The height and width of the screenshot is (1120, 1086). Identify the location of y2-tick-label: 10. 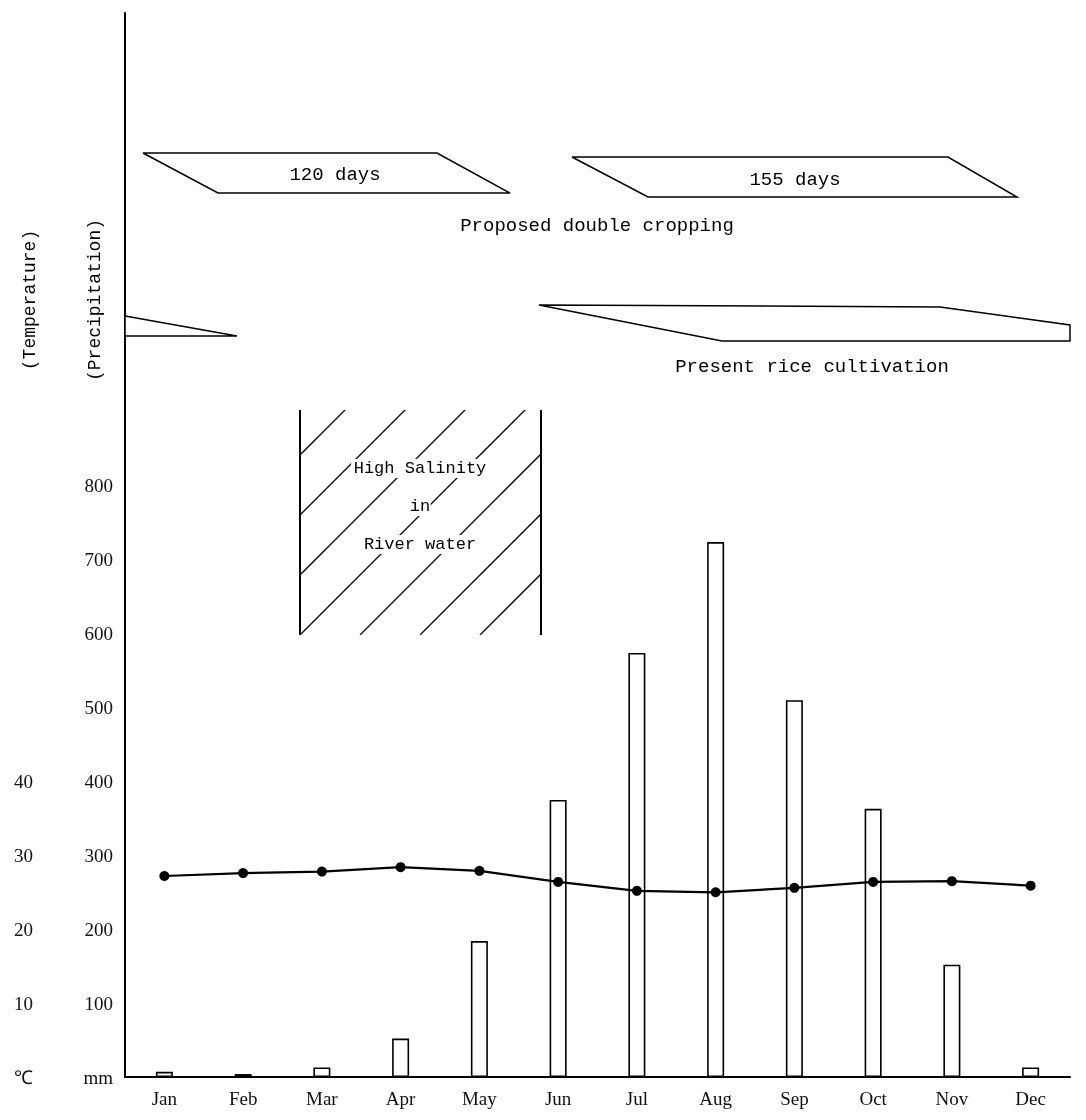
(23, 1003).